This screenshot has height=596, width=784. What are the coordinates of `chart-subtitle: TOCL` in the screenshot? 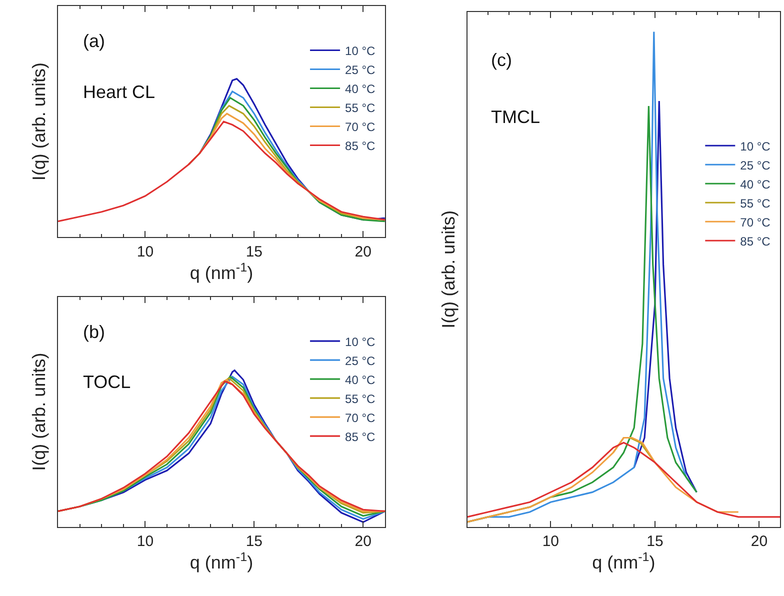 It's located at (107, 382).